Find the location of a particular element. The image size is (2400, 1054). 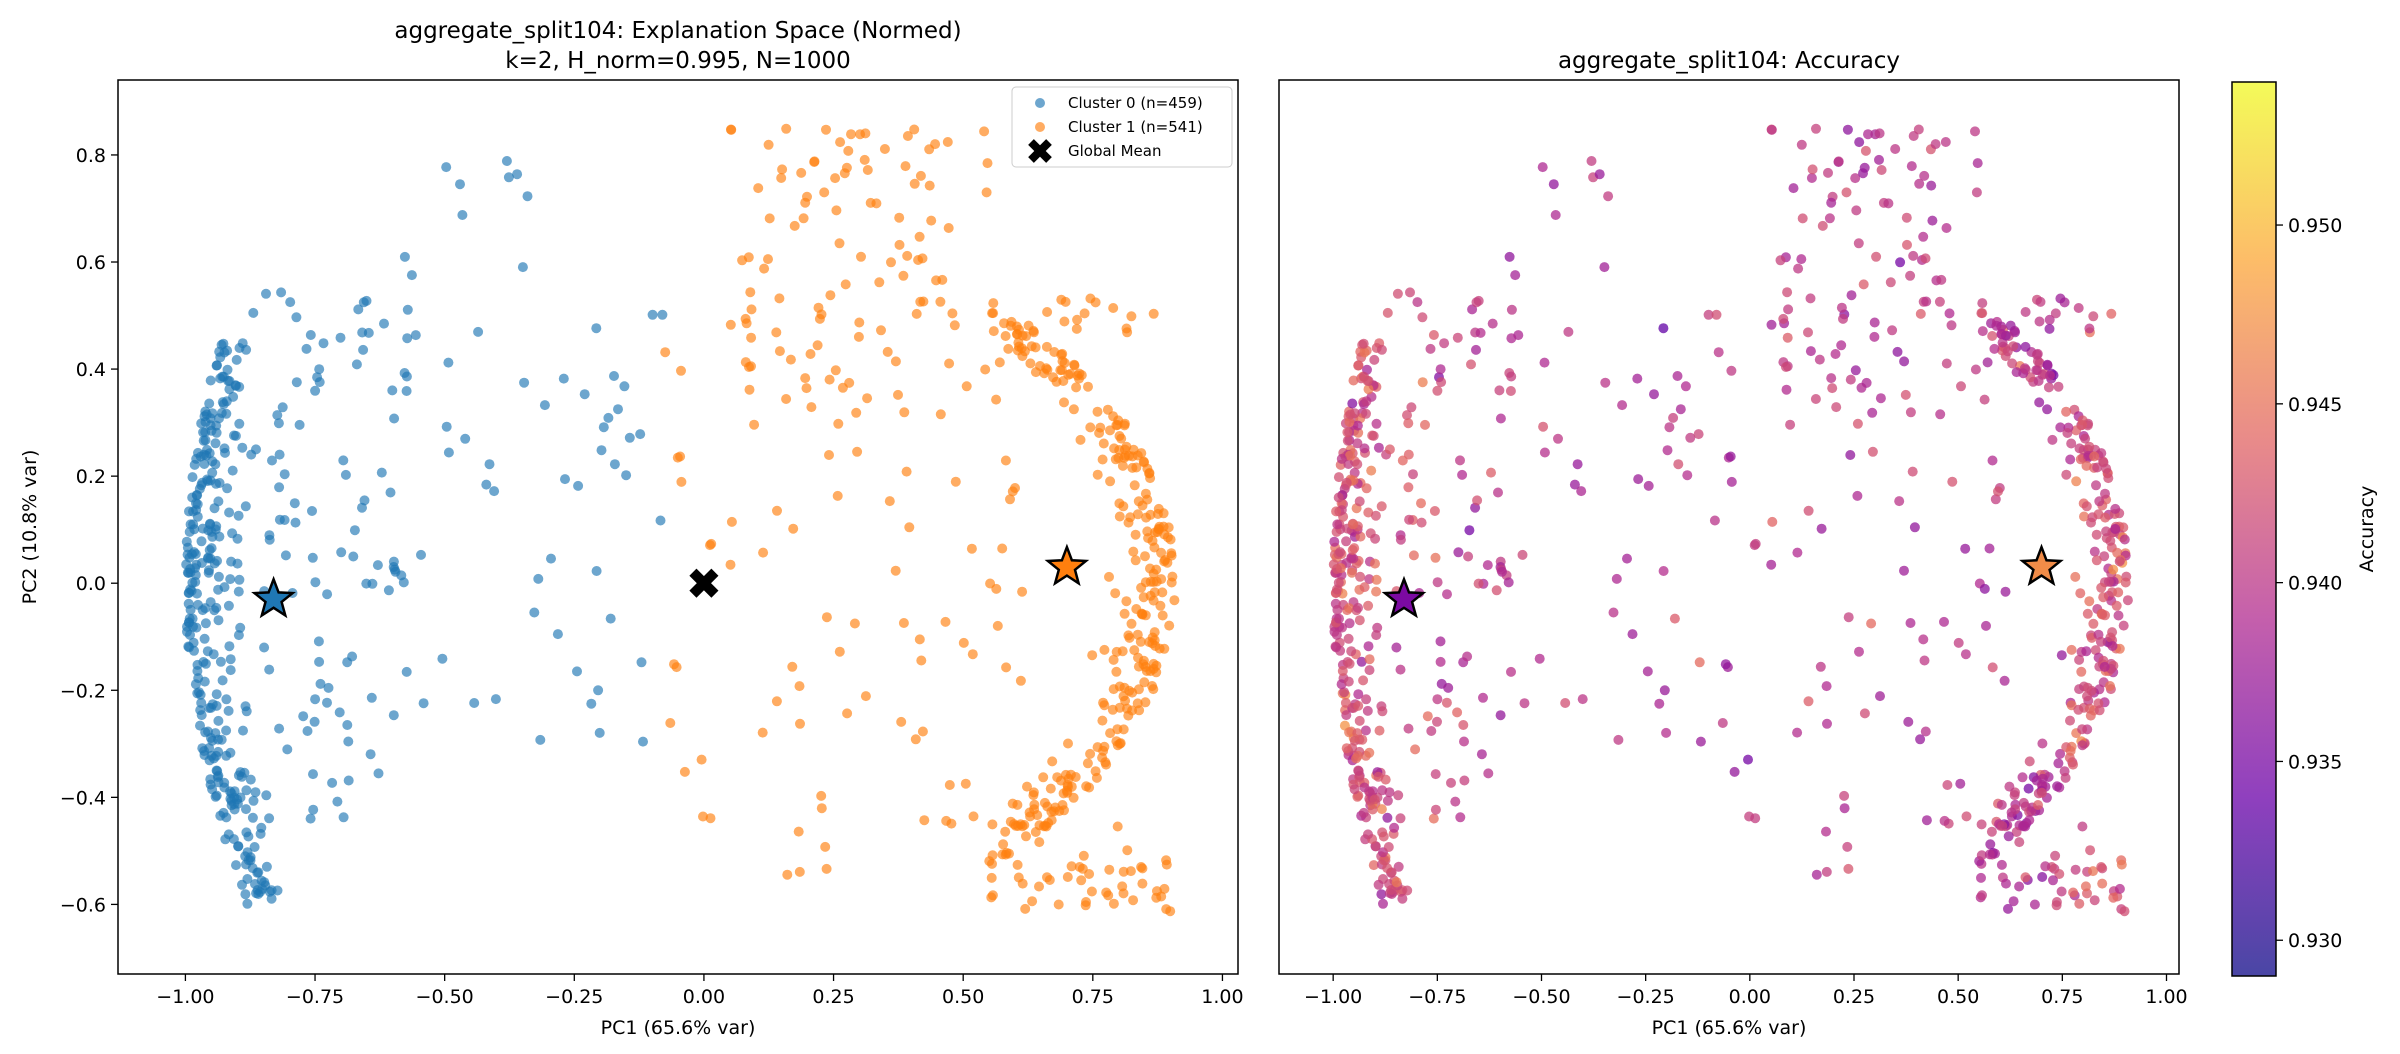

y-tick-label: 0.0 is located at coordinates (91, 584).